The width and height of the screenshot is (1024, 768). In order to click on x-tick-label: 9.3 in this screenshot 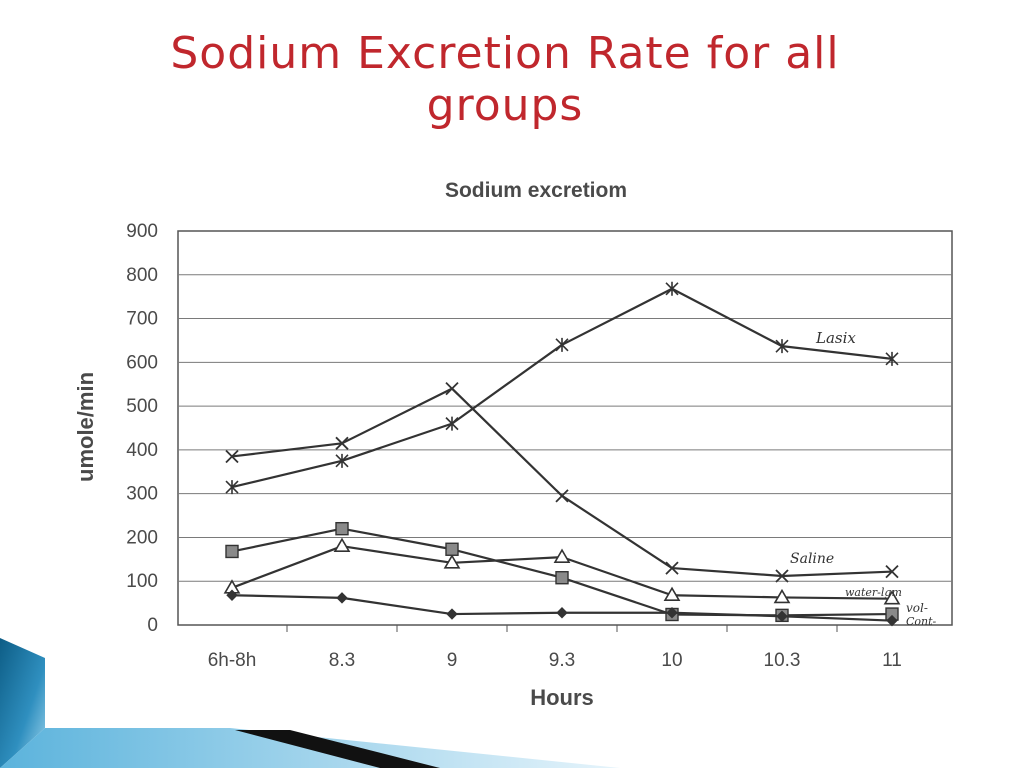, I will do `click(562, 660)`.